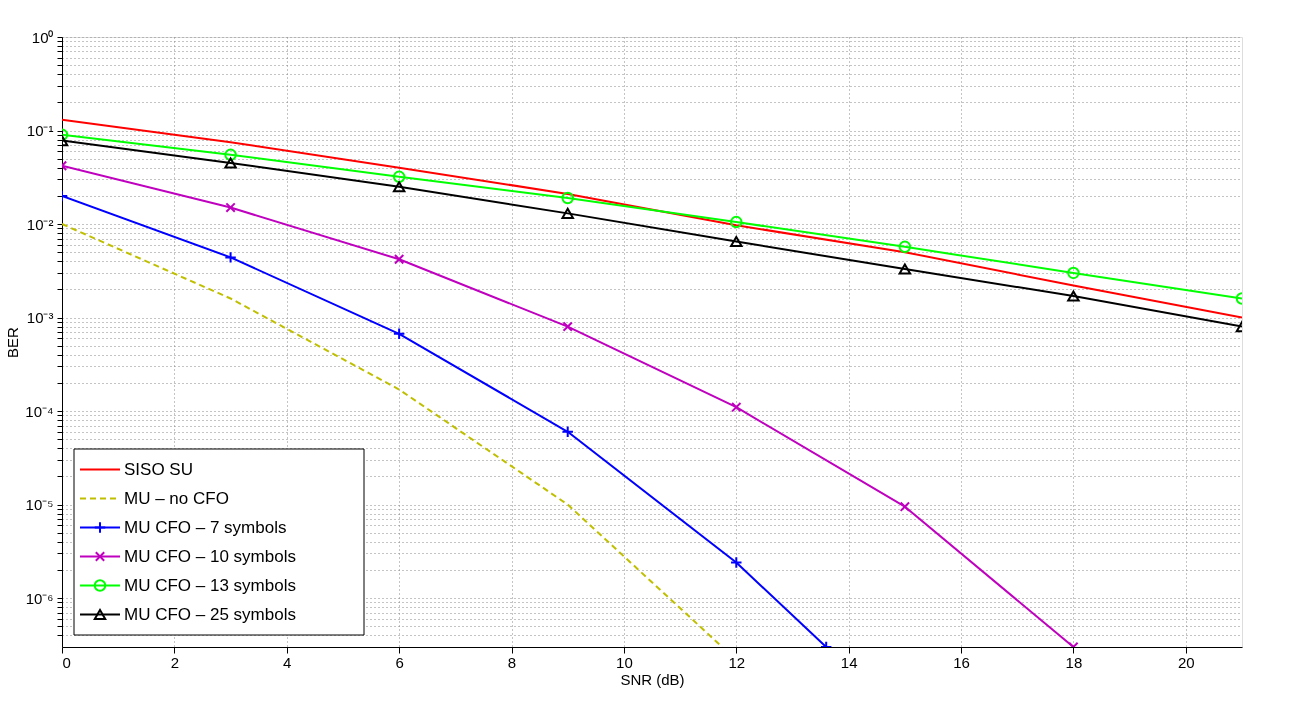  I want to click on y-tick-label: 10⁰, so click(42, 37).